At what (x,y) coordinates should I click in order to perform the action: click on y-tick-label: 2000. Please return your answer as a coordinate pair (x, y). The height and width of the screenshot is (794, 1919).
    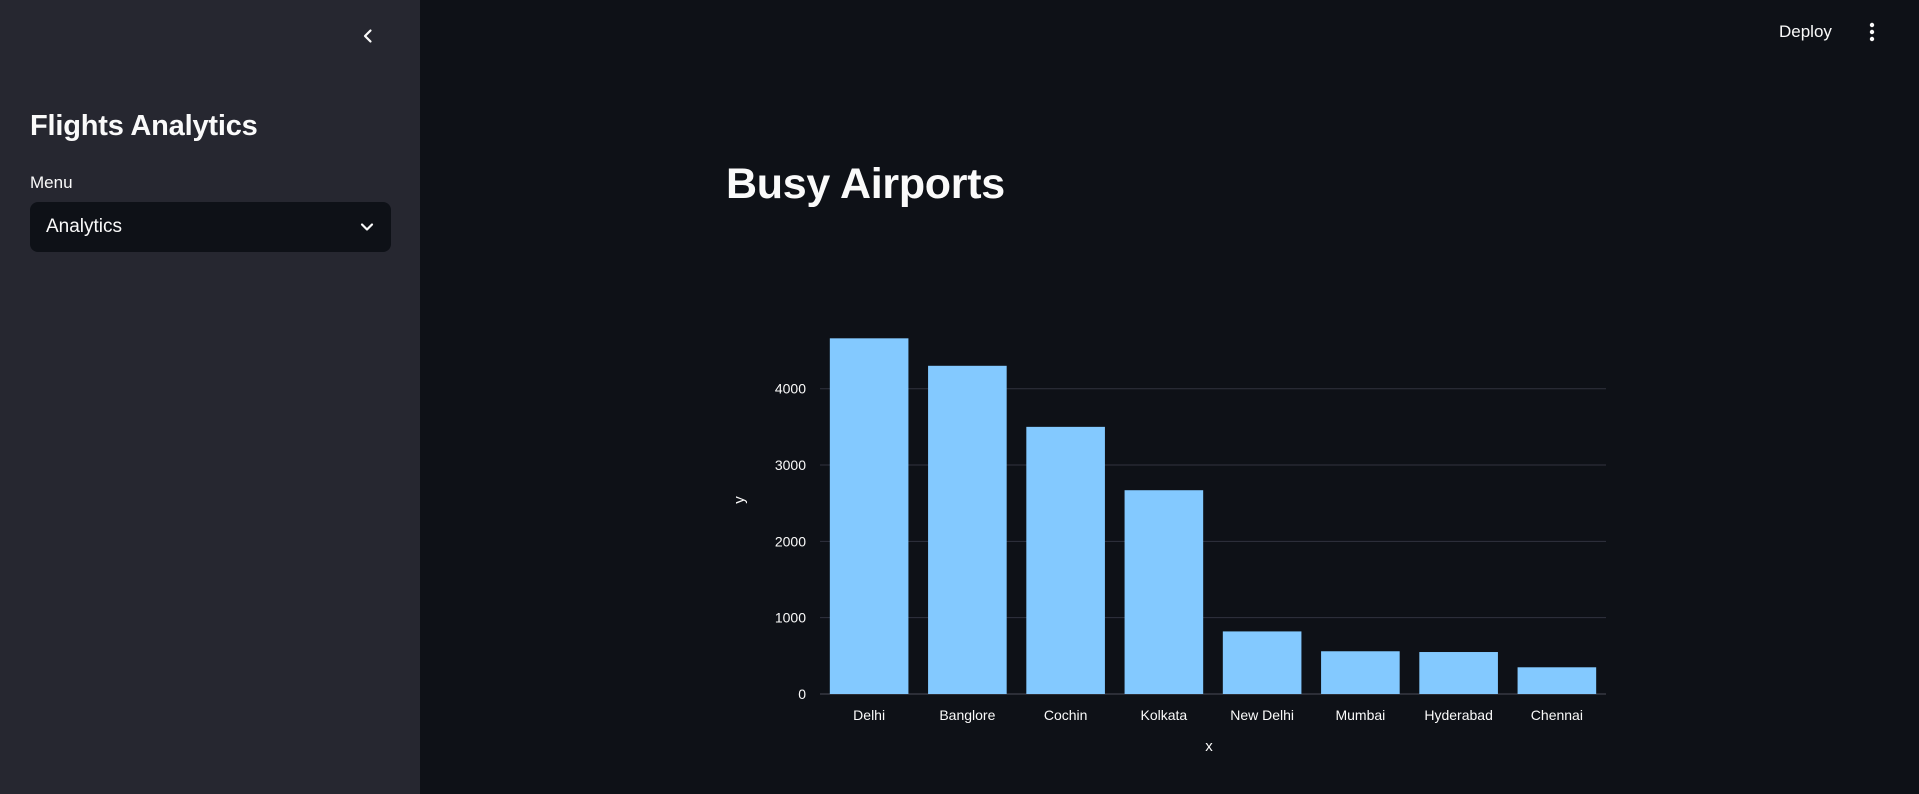
    Looking at the image, I should click on (790, 541).